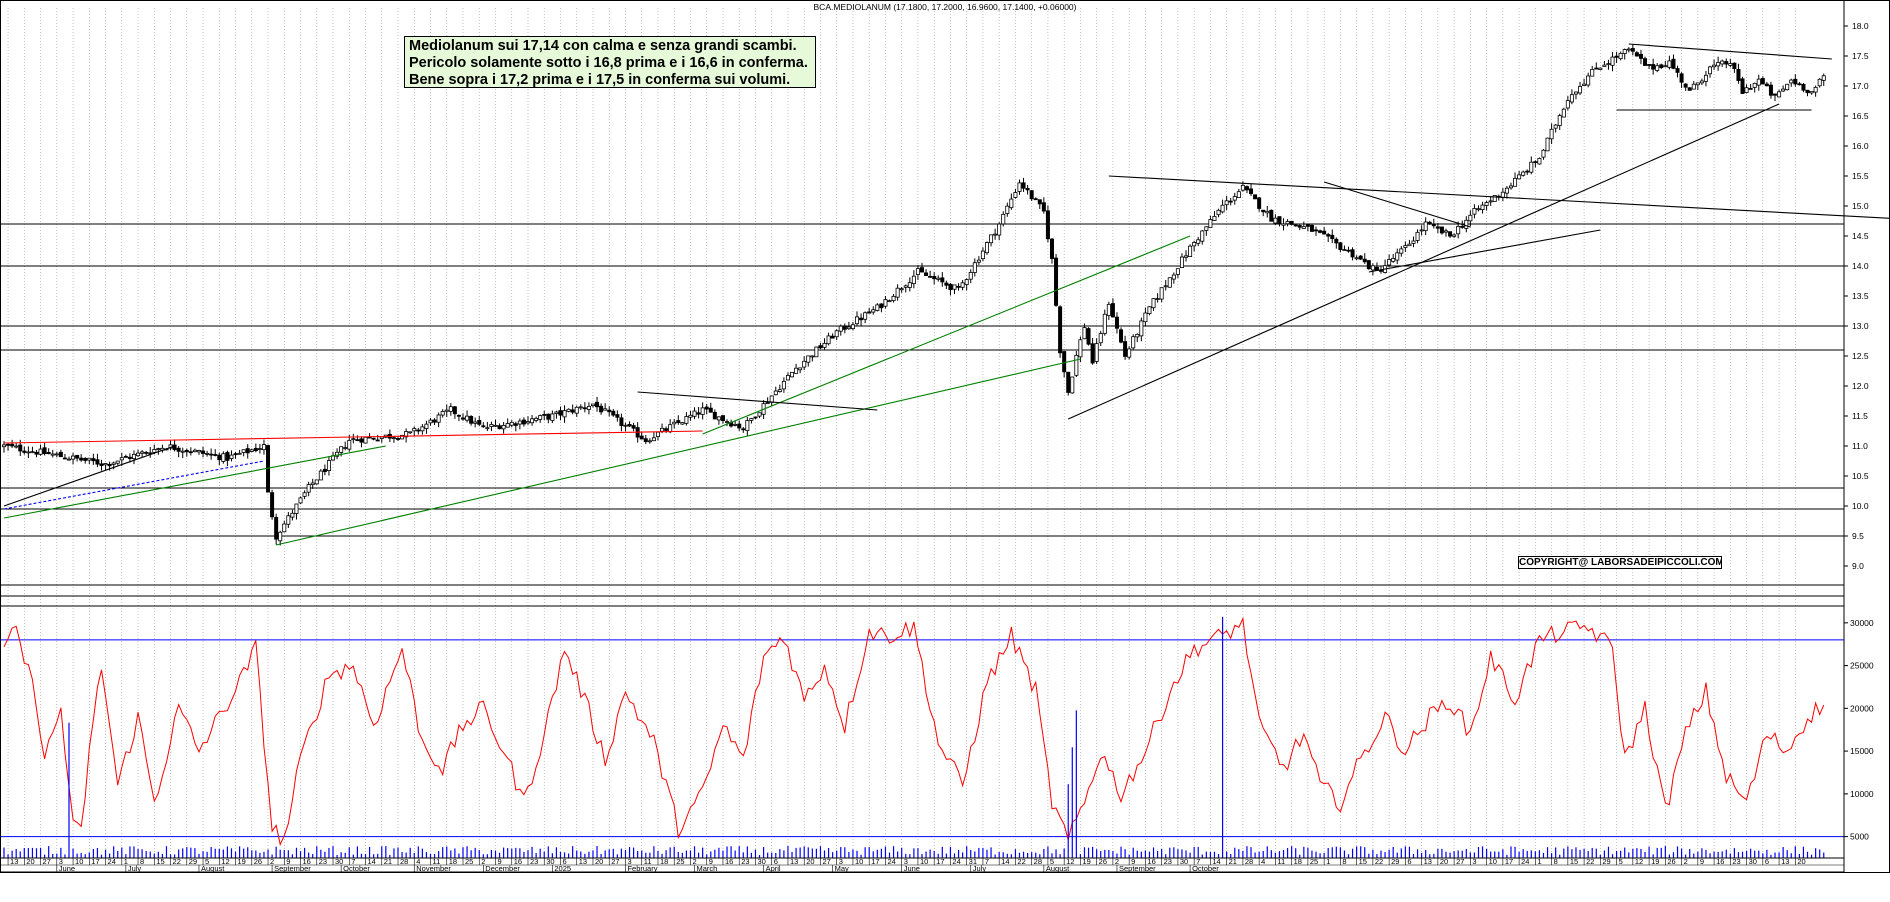 The height and width of the screenshot is (902, 1890). What do you see at coordinates (135, 868) in the screenshot?
I see `month-label: July` at bounding box center [135, 868].